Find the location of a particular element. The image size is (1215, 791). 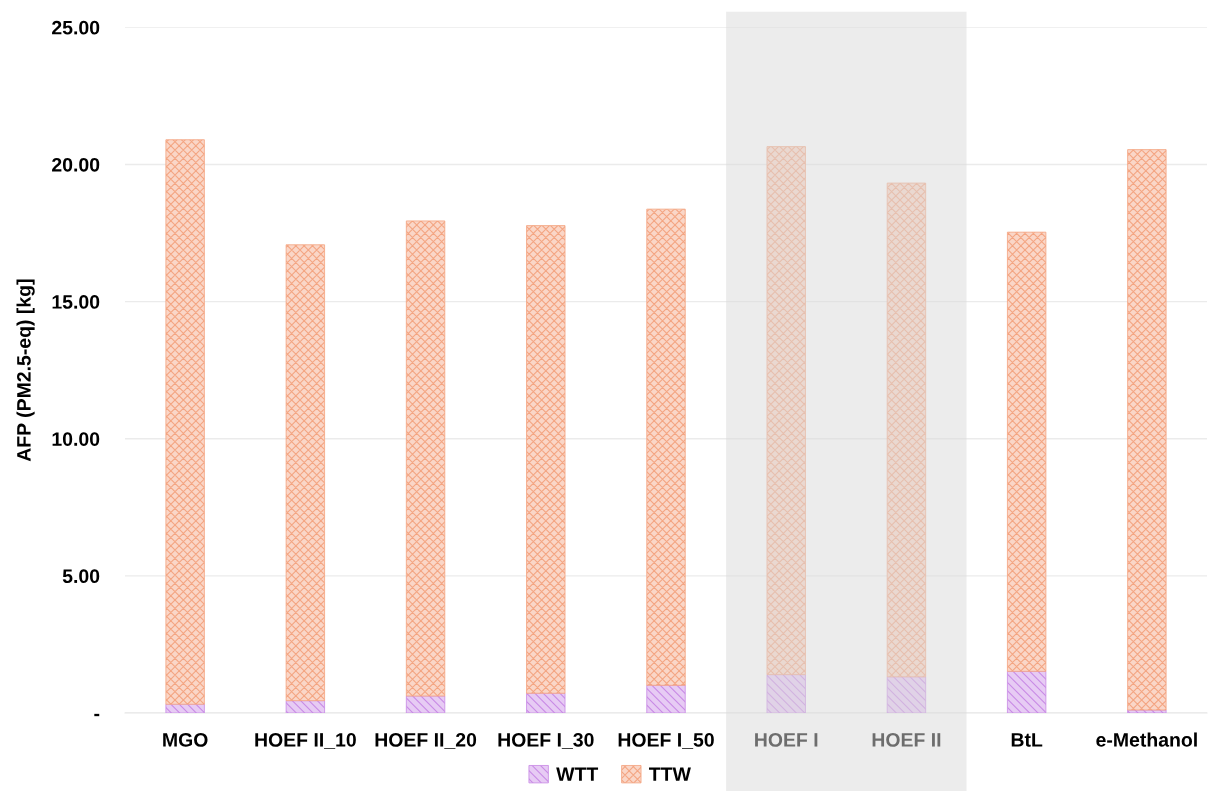

legend-label: TTW is located at coordinates (670, 774).